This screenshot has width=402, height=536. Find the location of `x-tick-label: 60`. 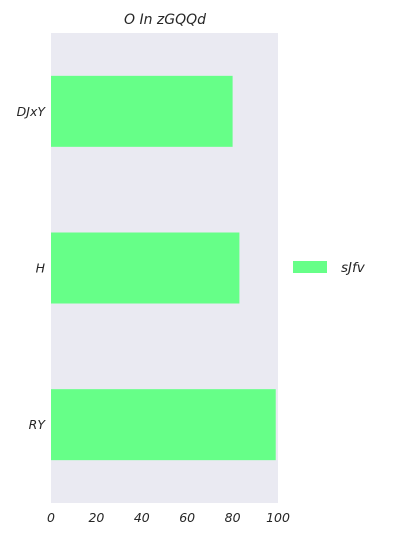

x-tick-label: 60 is located at coordinates (187, 517).